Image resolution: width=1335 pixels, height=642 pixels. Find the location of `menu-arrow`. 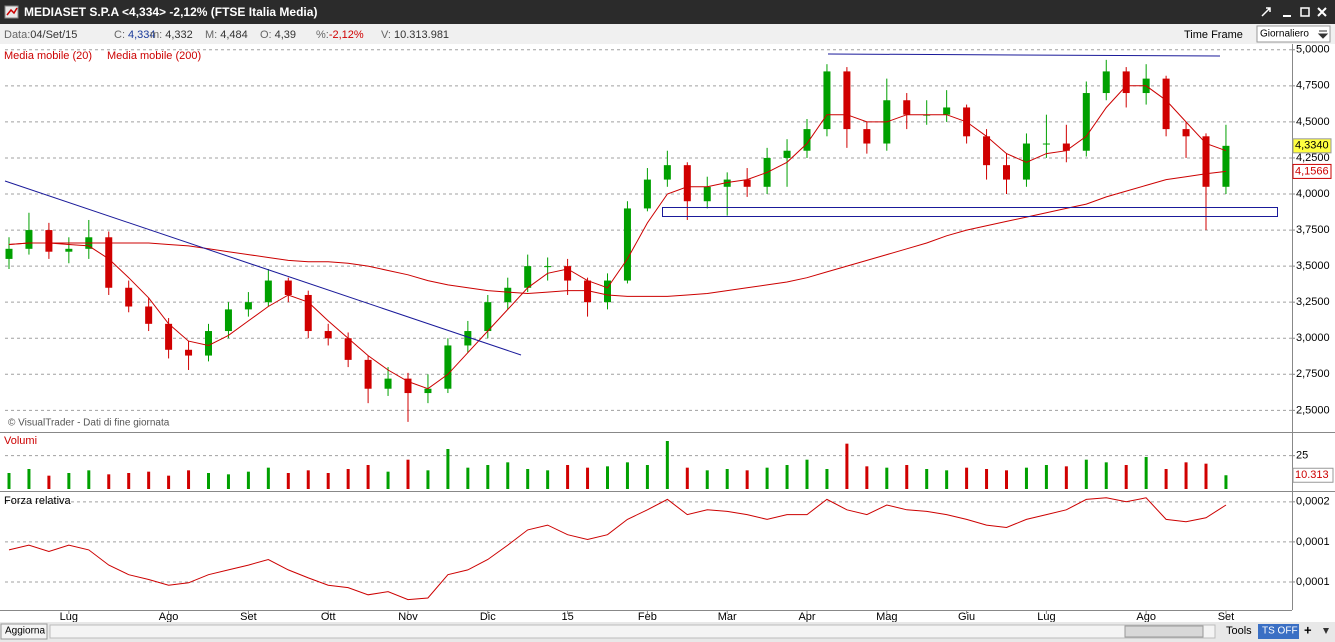

menu-arrow is located at coordinates (1326, 631).